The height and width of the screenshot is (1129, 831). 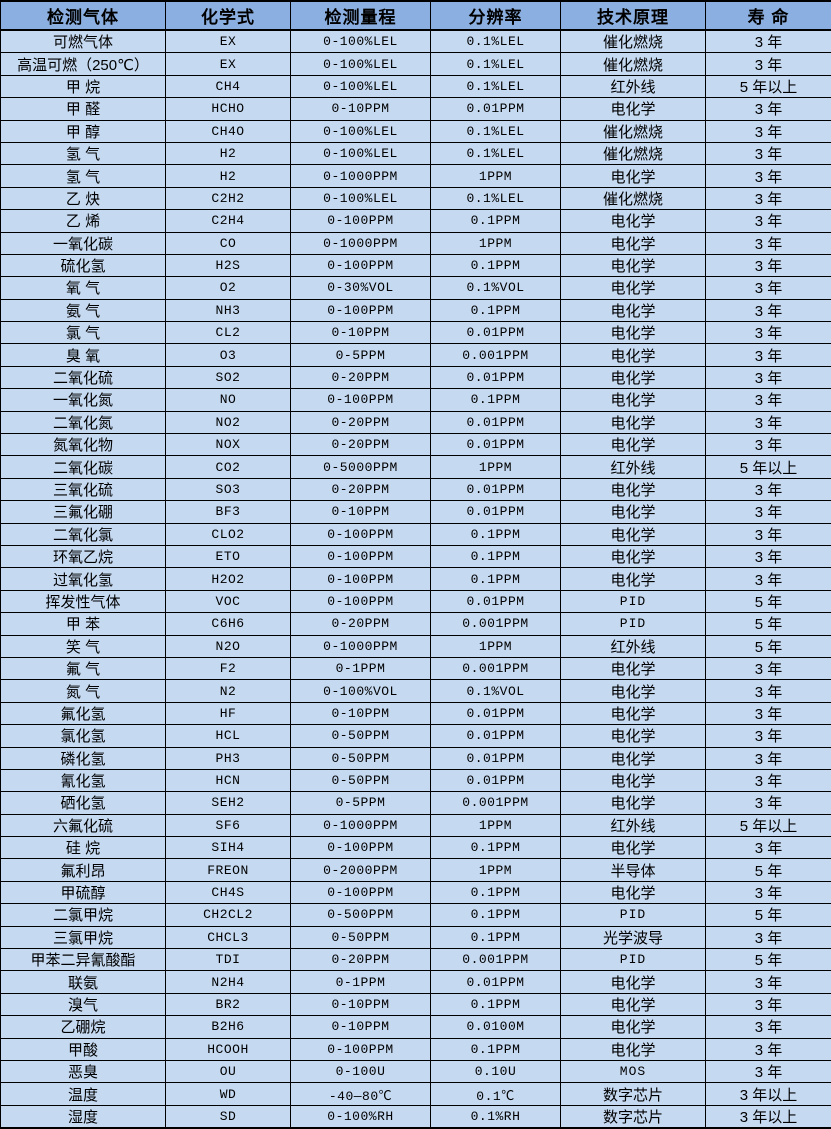 I want to click on cell-gas-name: 联氨, so click(x=83, y=982).